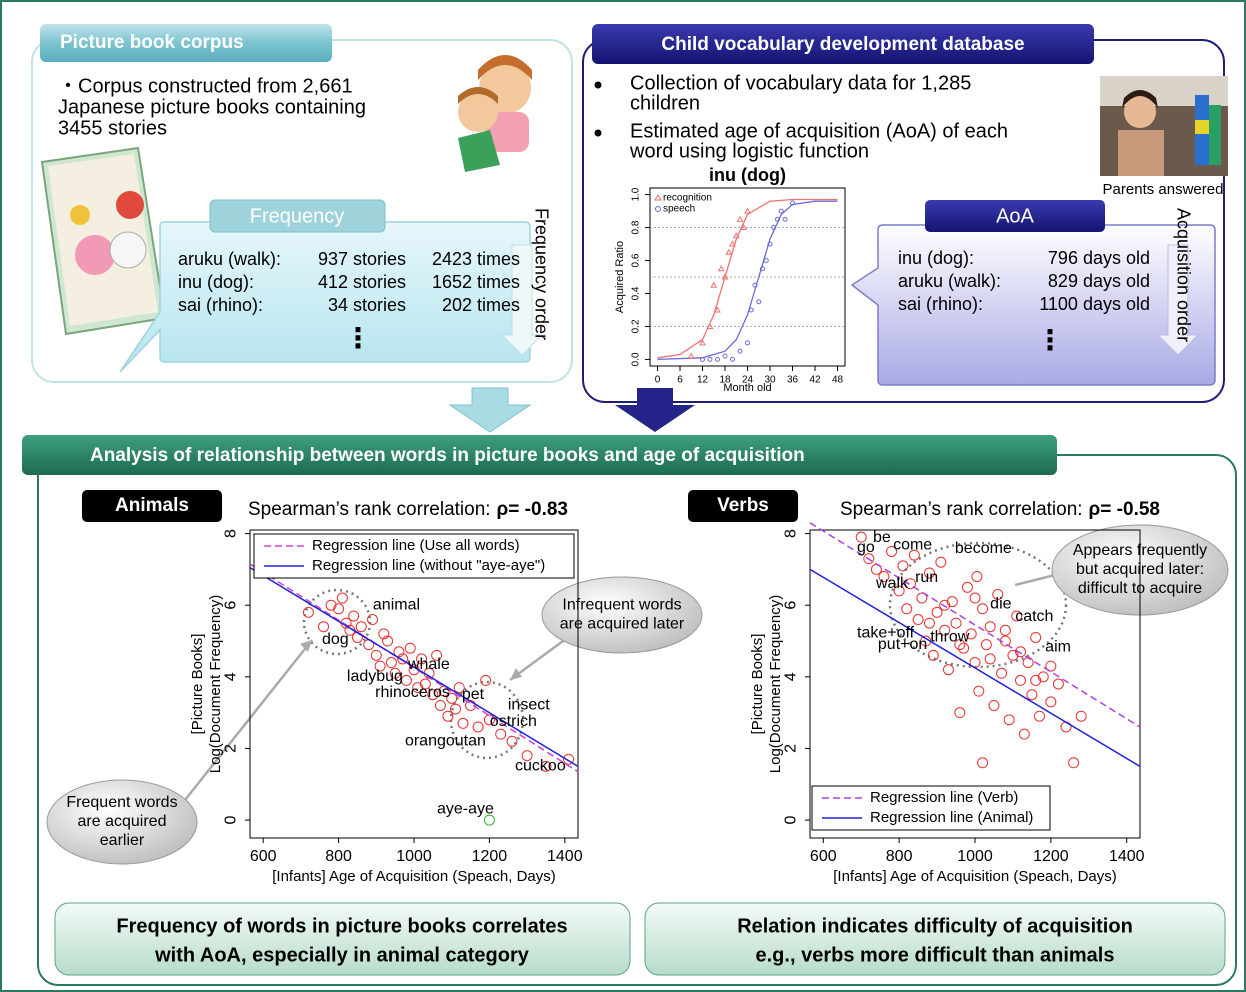 The image size is (1246, 992). What do you see at coordinates (1140, 569) in the screenshot?
I see `callout-text: but acquired later:` at bounding box center [1140, 569].